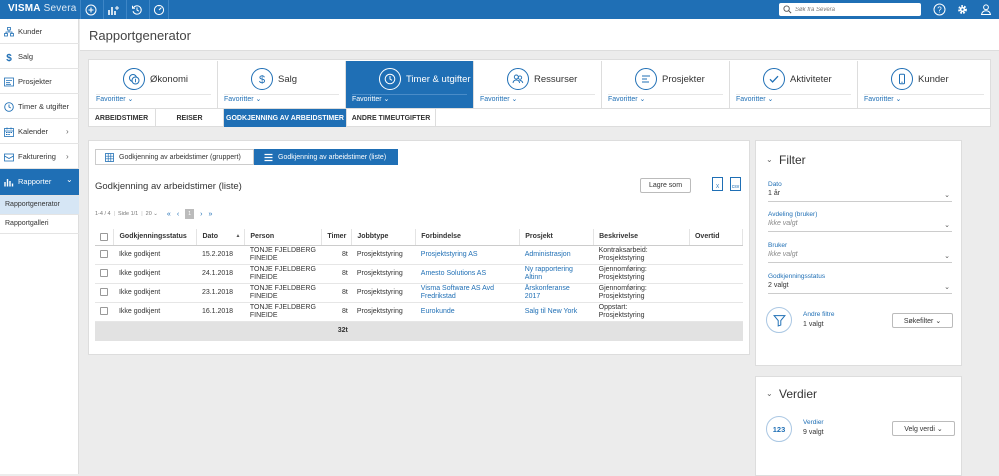 The height and width of the screenshot is (476, 999). I want to click on category-ressurser: Ressurser Favoritter ⌄, so click(538, 84).